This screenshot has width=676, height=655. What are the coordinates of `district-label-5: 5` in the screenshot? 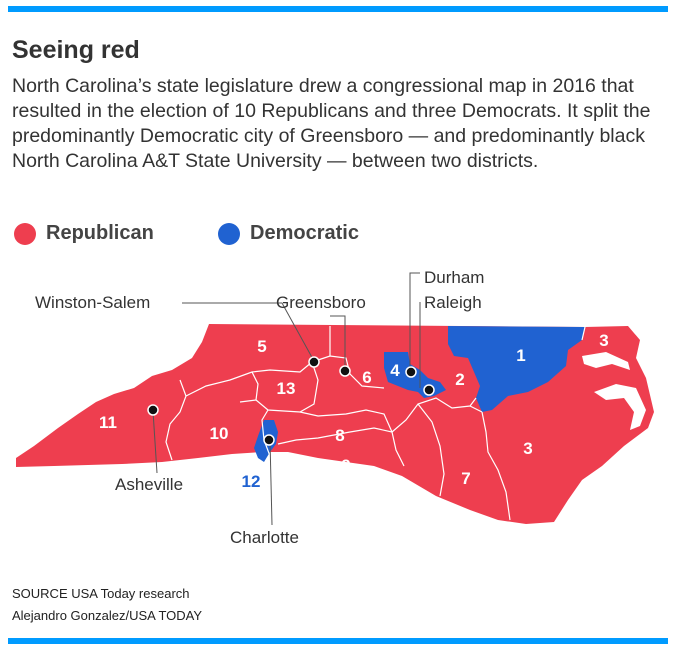 It's located at (261, 346).